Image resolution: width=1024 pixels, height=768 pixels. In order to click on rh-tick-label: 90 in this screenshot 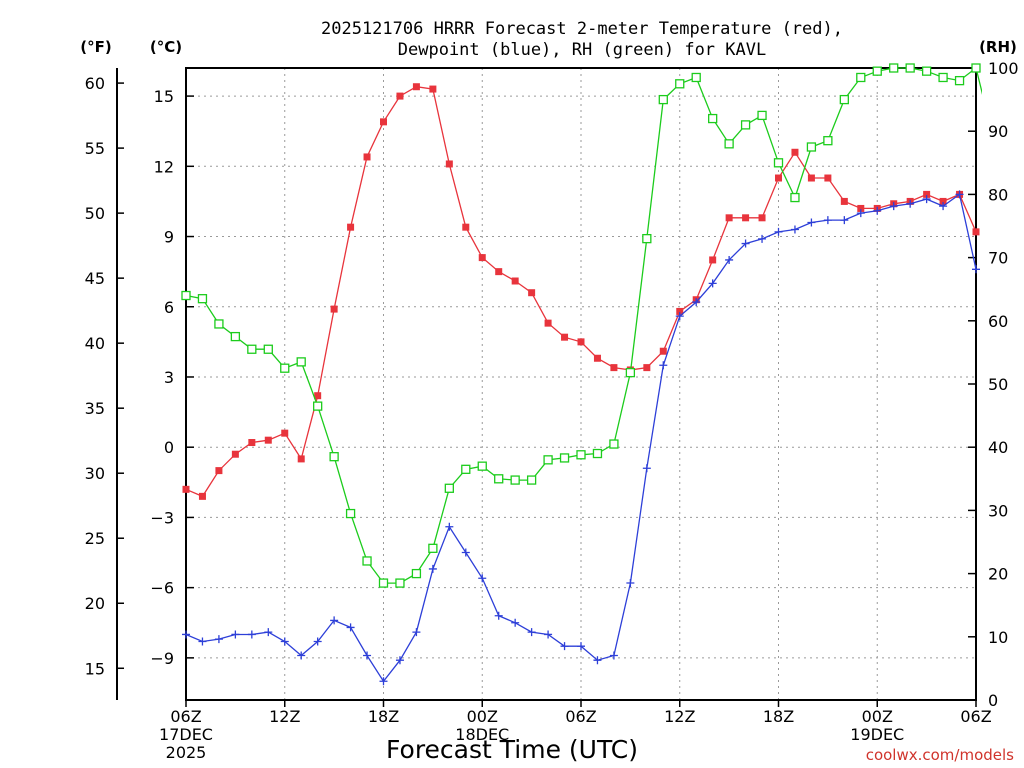, I will do `click(998, 131)`.